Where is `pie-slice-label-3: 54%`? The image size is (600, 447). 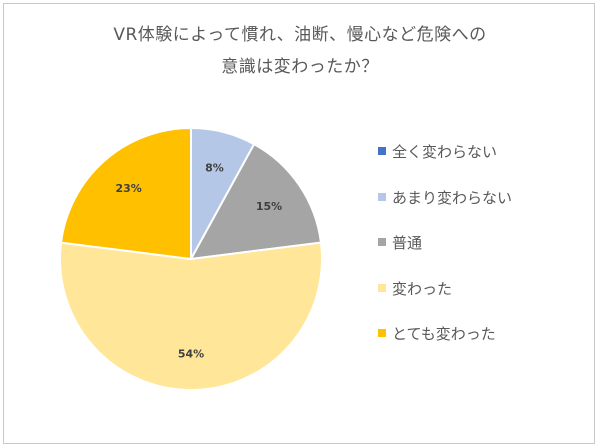
pie-slice-label-3: 54% is located at coordinates (191, 353).